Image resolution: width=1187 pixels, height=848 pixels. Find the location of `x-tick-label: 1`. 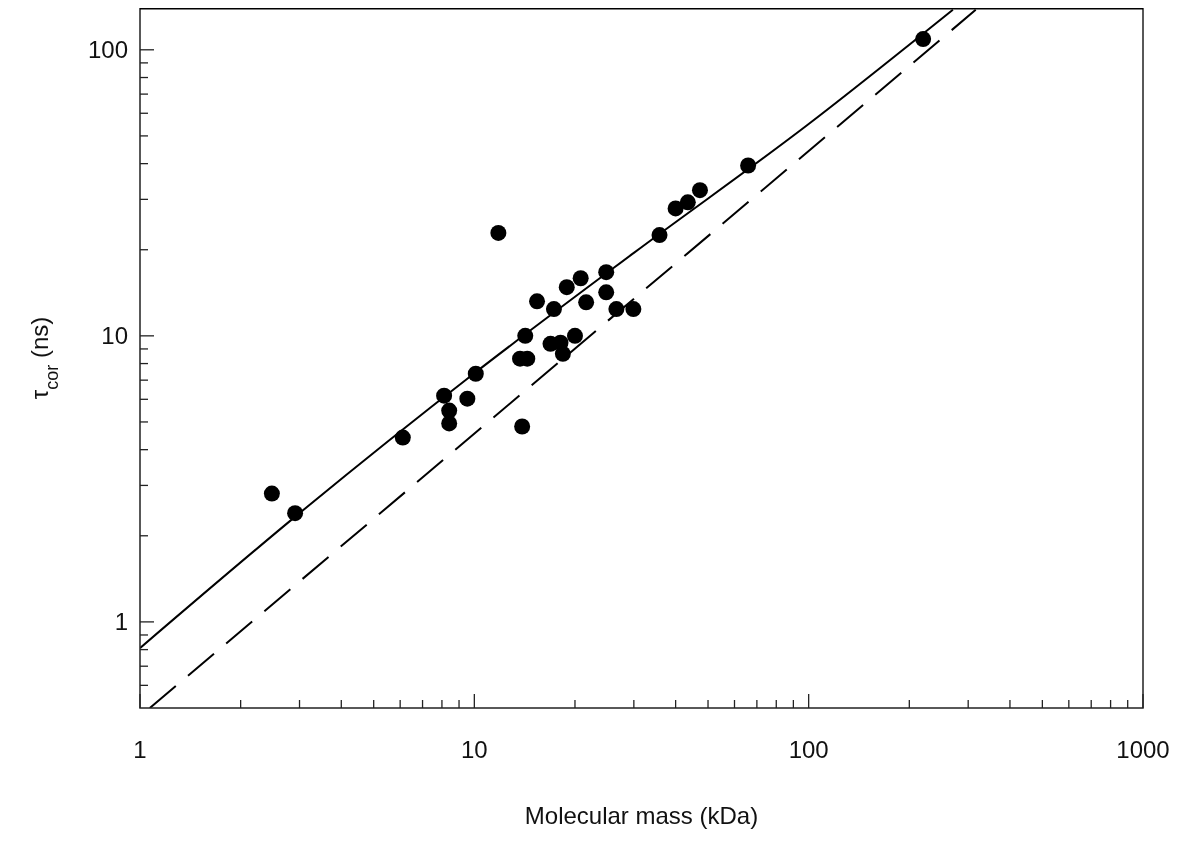

x-tick-label: 1 is located at coordinates (140, 749).